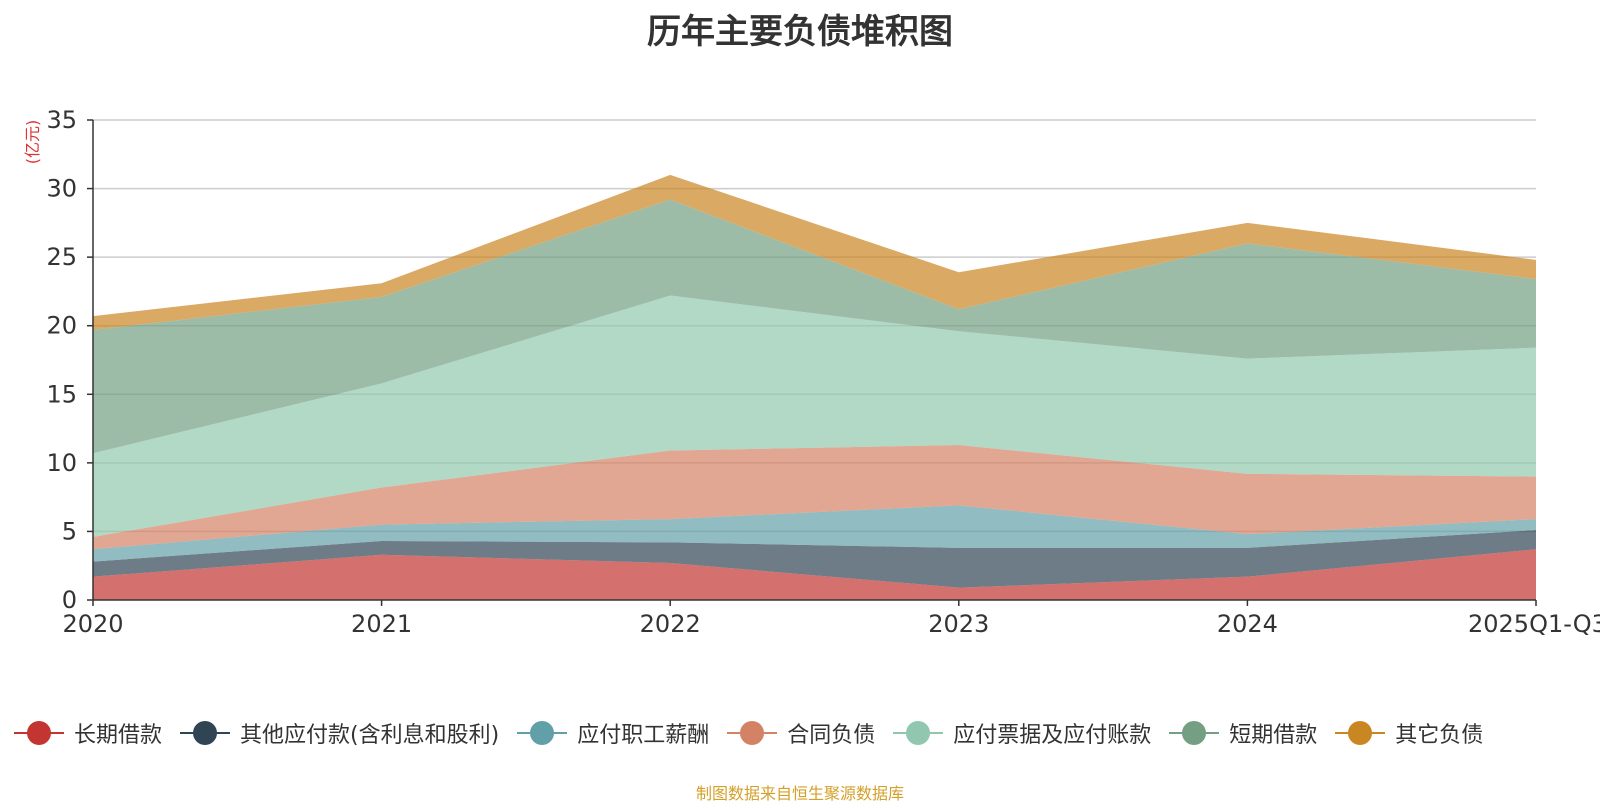 The height and width of the screenshot is (804, 1600). Describe the element at coordinates (831, 735) in the screenshot. I see `legend-label: 合同负债` at that location.